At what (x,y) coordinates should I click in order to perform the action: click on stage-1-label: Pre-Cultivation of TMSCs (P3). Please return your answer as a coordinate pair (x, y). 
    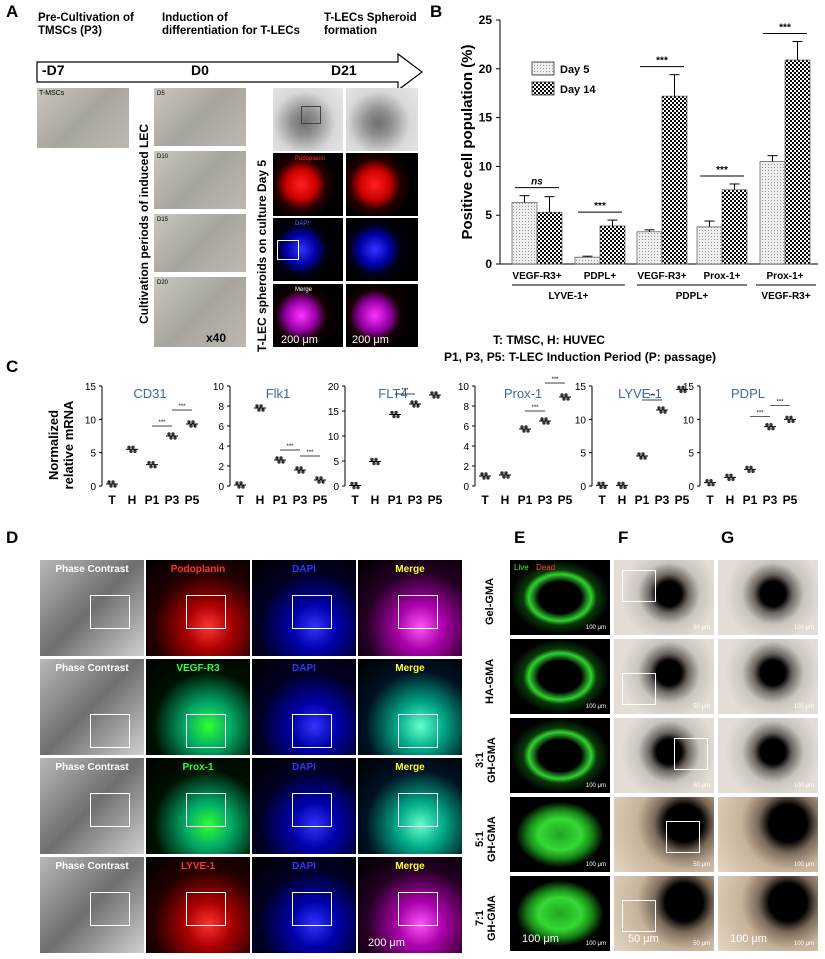
    Looking at the image, I should click on (86, 24).